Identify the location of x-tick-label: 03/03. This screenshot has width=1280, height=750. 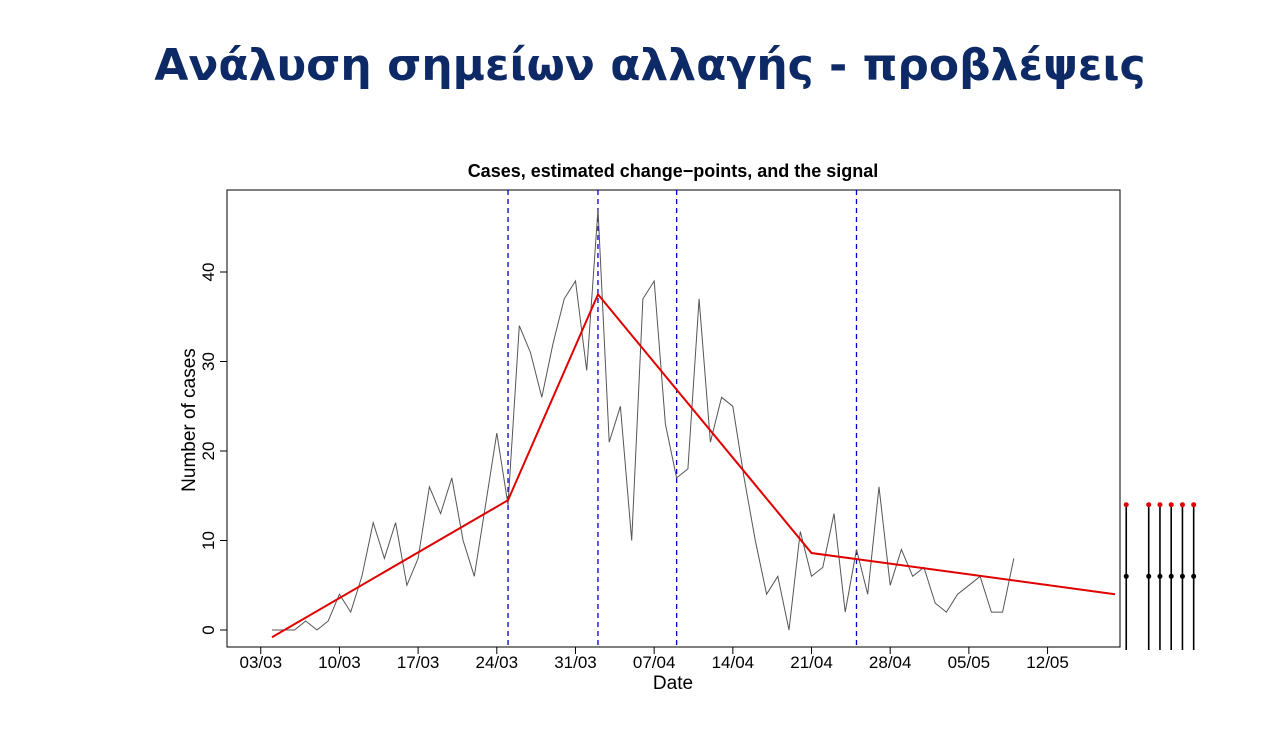
(260, 662).